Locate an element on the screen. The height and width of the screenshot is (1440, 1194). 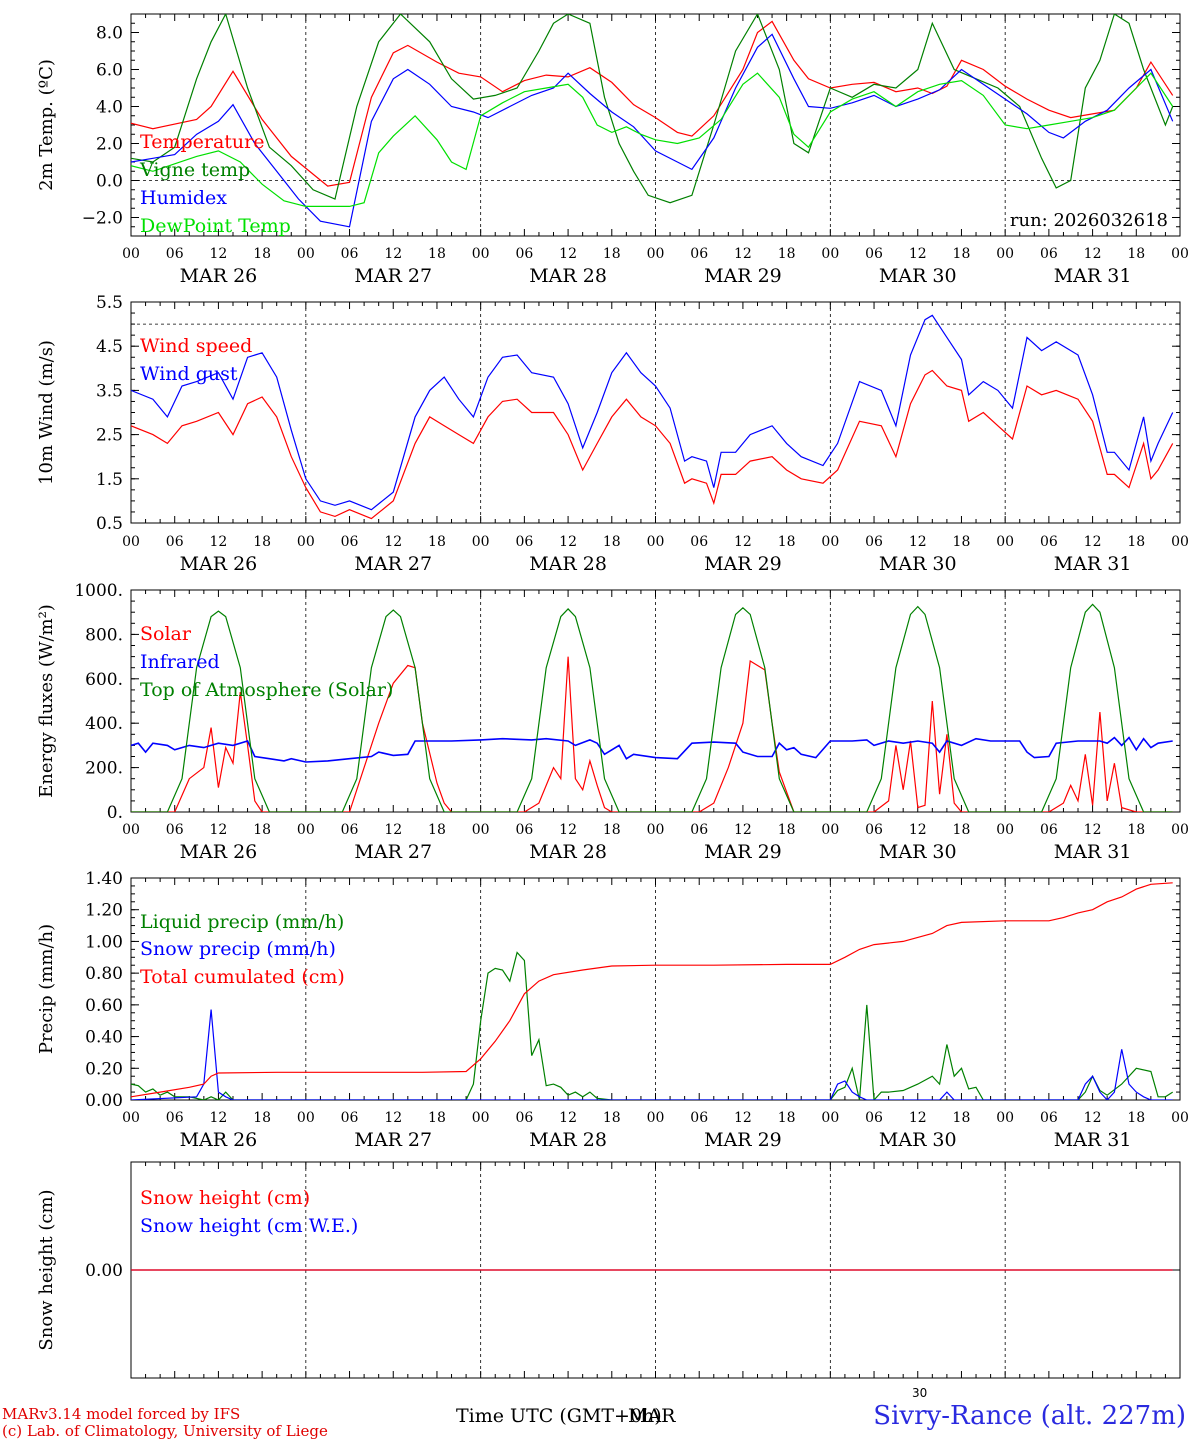
y-tick-label: 4.0 is located at coordinates (109, 108).